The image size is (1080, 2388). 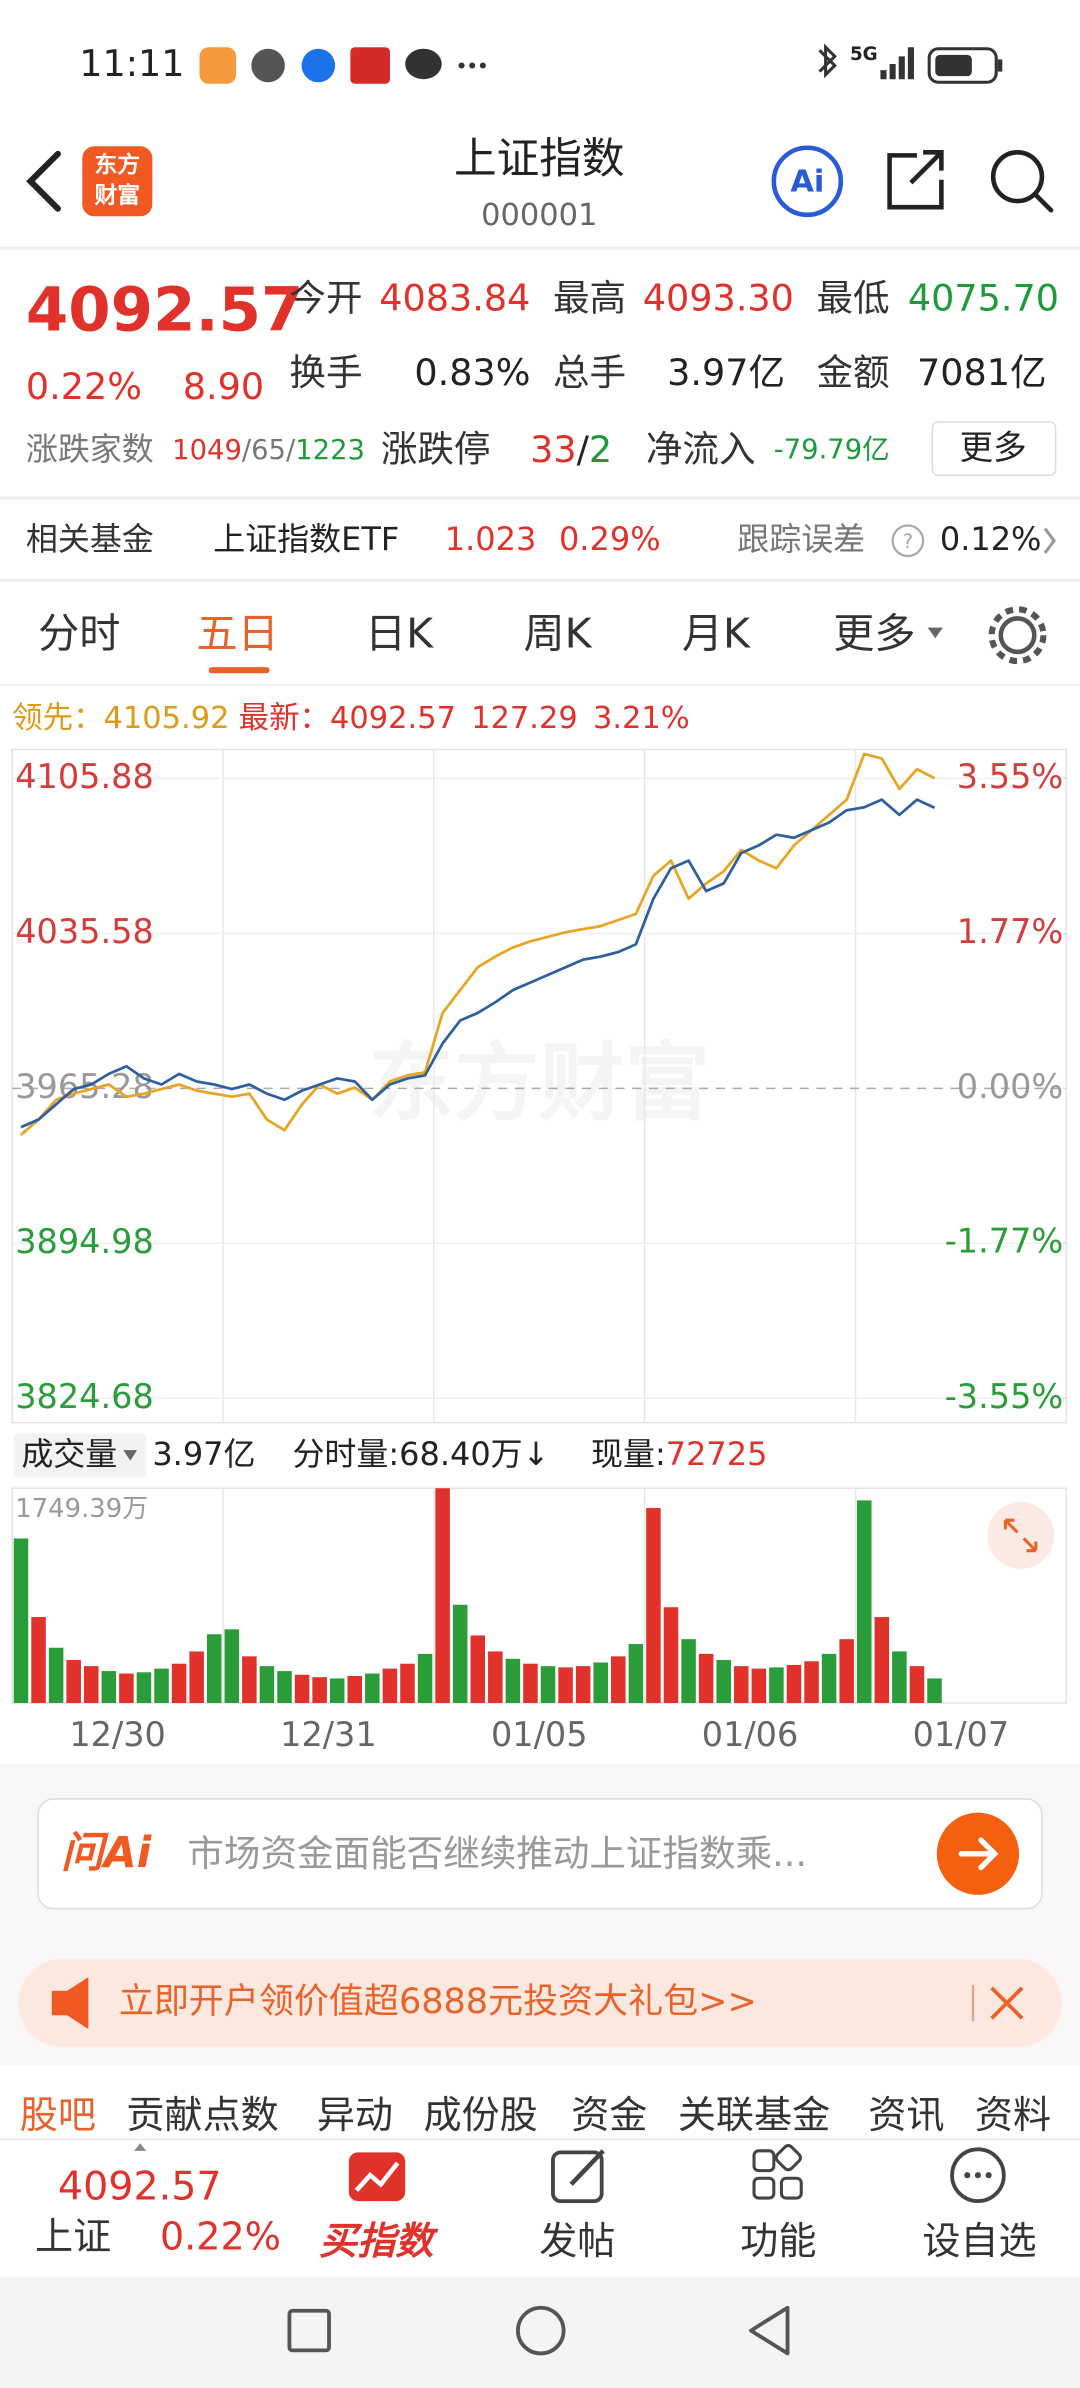 I want to click on tab: 分时, so click(x=79, y=634).